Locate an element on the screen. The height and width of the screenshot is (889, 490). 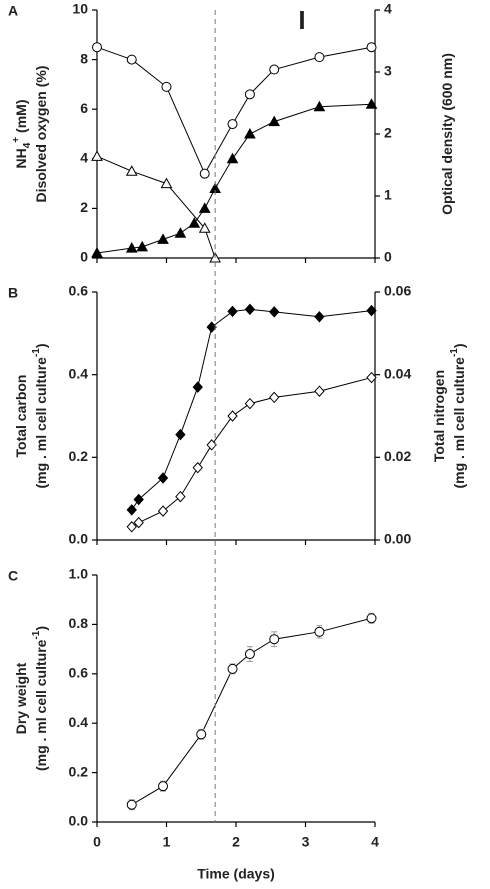
axis-title: Disolved oxygen (%) is located at coordinates (41, 134).